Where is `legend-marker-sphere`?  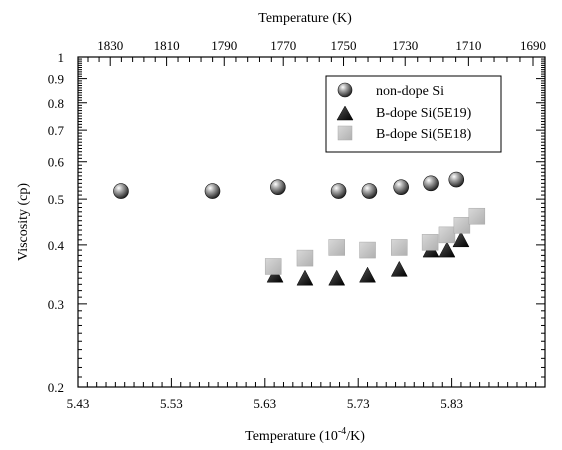
legend-marker-sphere is located at coordinates (345, 90).